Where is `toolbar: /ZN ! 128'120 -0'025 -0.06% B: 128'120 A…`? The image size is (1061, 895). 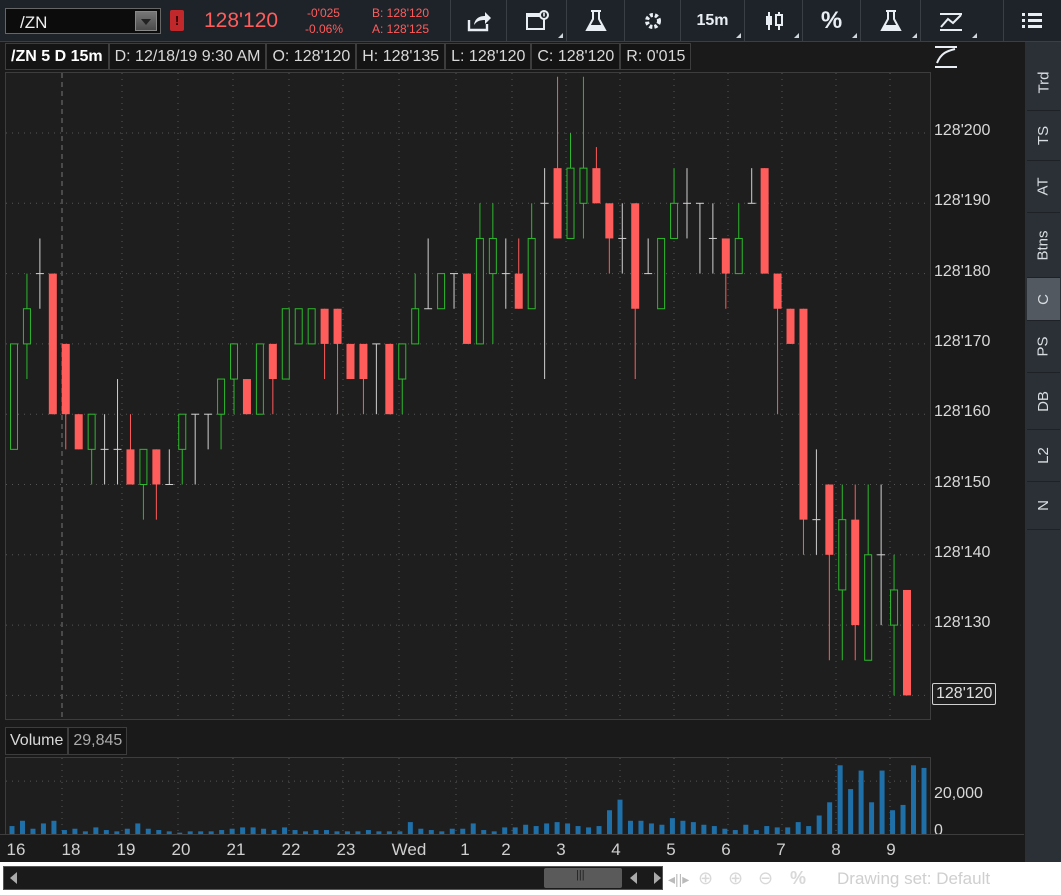
toolbar: /ZN ! 128'120 -0'025 -0.06% B: 128'120 A… is located at coordinates (530, 21).